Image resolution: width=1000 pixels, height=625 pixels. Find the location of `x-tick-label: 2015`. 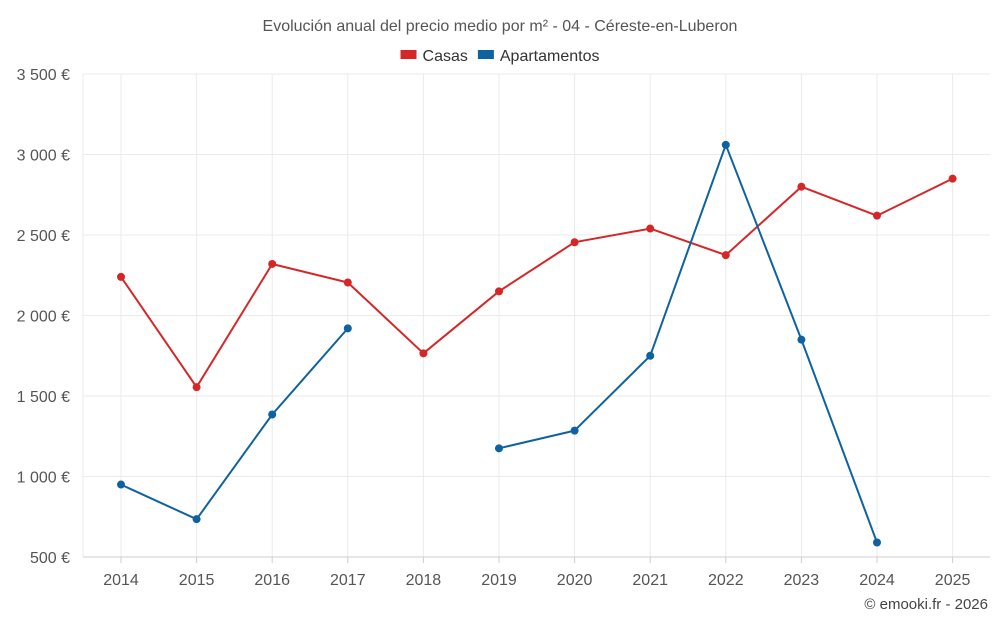

x-tick-label: 2015 is located at coordinates (197, 580).